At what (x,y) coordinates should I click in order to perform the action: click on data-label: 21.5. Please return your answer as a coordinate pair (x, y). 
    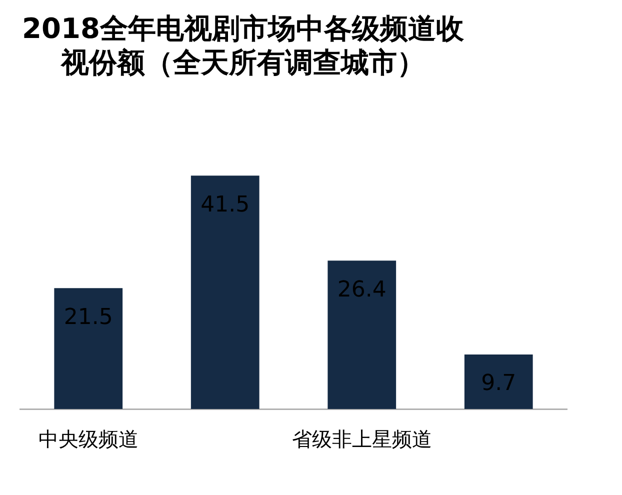
    Looking at the image, I should click on (88, 317).